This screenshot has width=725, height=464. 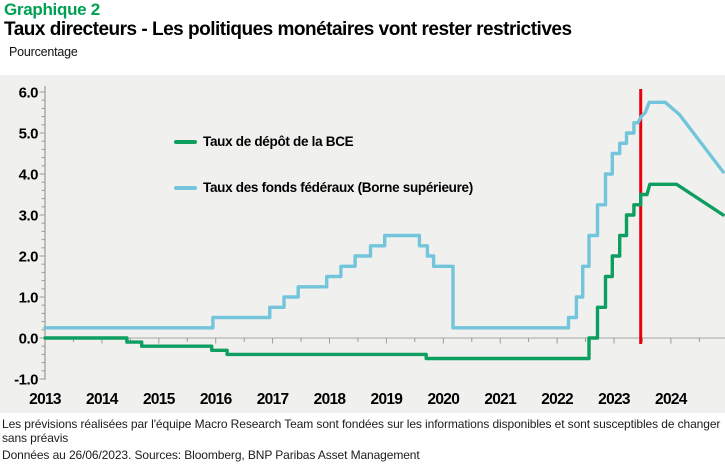 What do you see at coordinates (159, 399) in the screenshot?
I see `x-tick-label: 2015` at bounding box center [159, 399].